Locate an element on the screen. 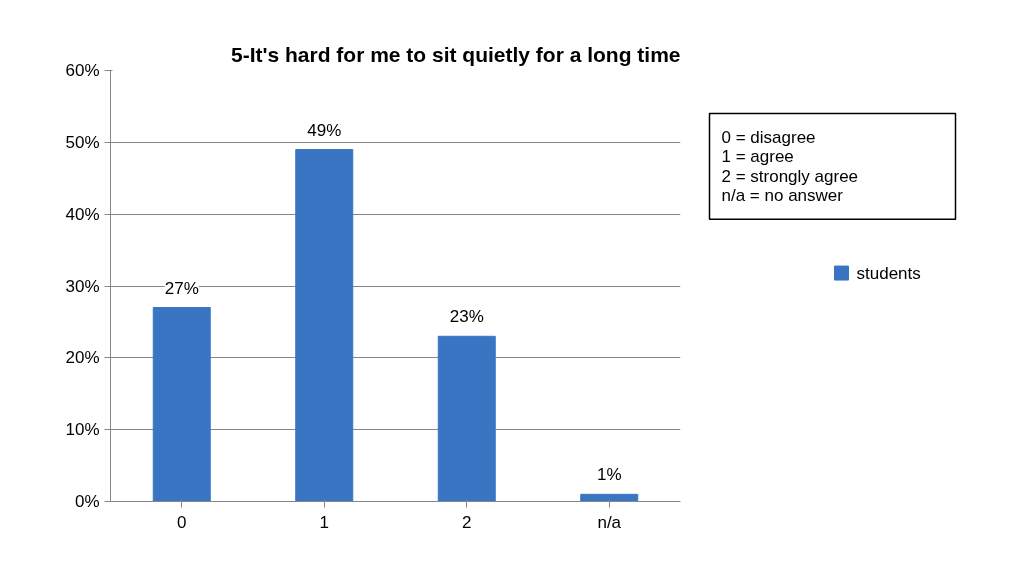 The image size is (1015, 571). data-label: 49% is located at coordinates (324, 130).